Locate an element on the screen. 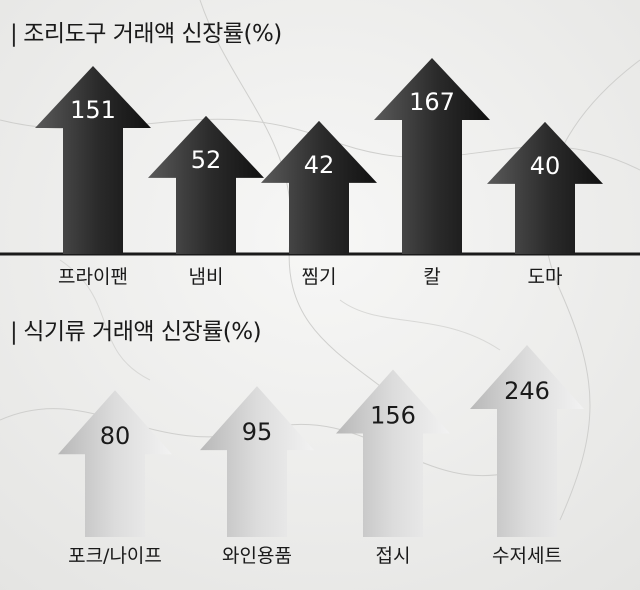 Image resolution: width=640 pixels, height=590 pixels. value-label: 40 is located at coordinates (545, 166).